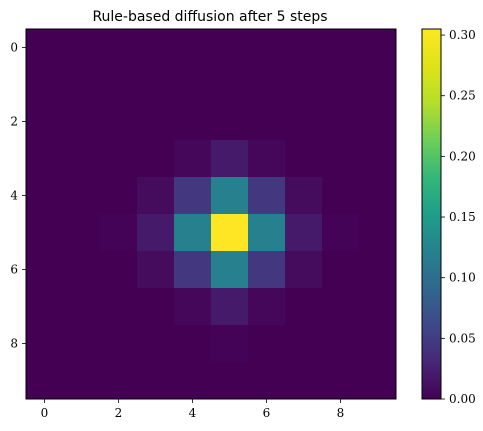 The width and height of the screenshot is (483, 431). I want to click on x-axis: 0 2 4 6 8, so click(193, 409).